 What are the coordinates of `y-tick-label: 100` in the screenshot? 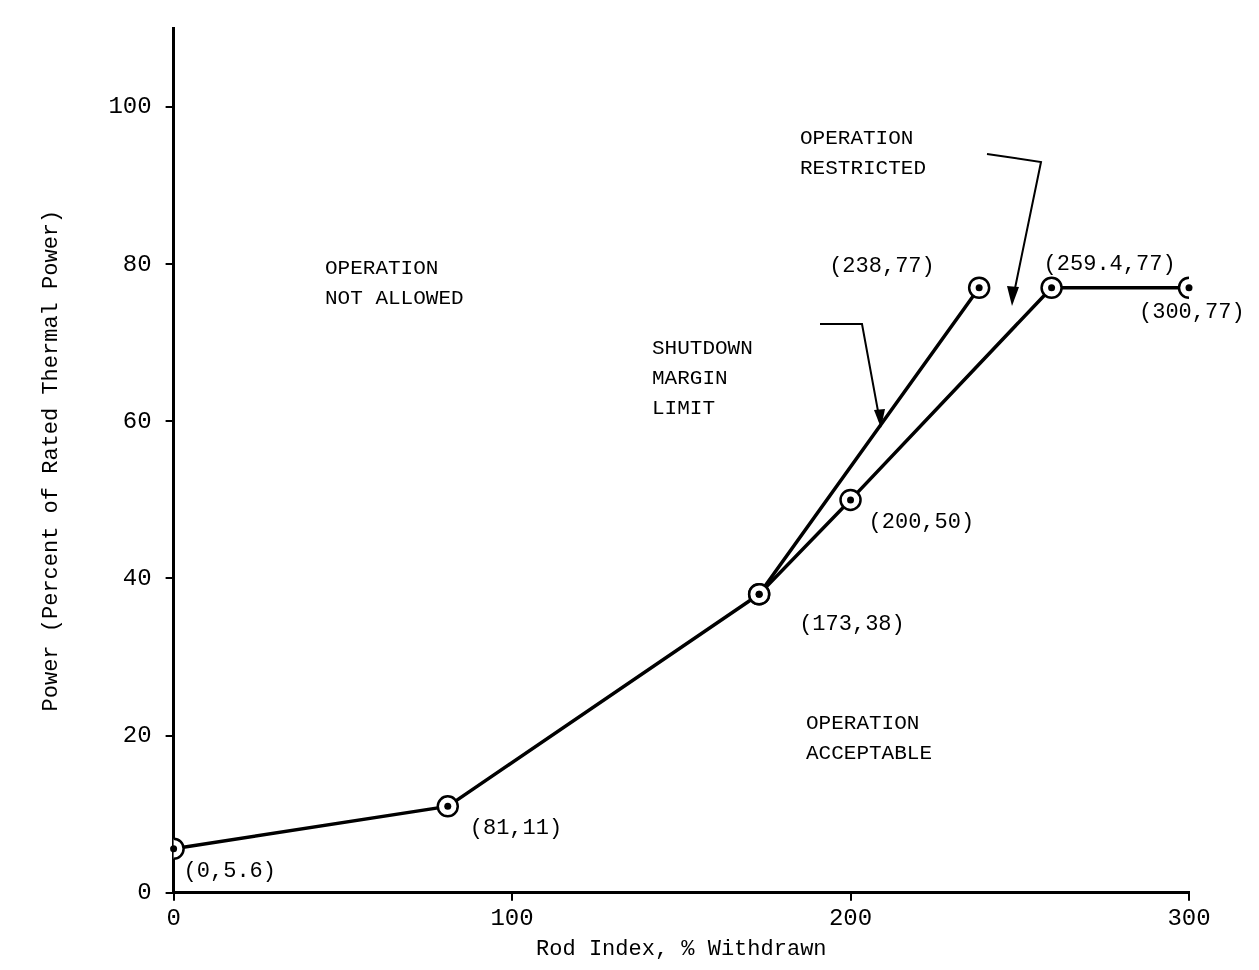 It's located at (130, 107).